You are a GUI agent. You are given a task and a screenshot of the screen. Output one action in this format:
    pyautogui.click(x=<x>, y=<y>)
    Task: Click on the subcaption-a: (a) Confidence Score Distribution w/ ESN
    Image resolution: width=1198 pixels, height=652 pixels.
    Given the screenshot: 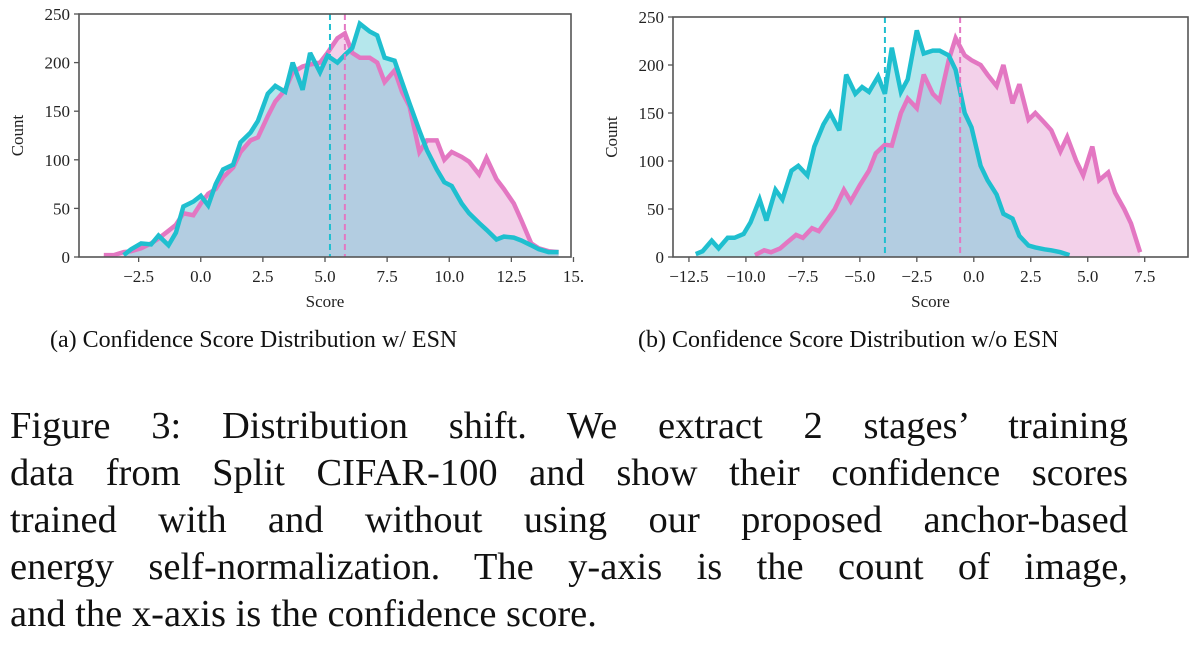 What is the action you would take?
    pyautogui.click(x=254, y=340)
    